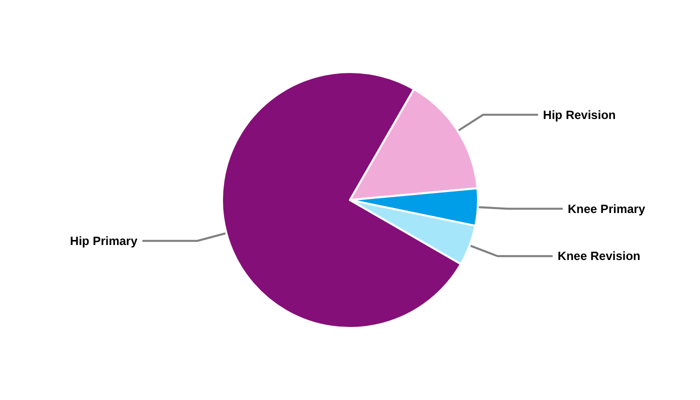  Describe the element at coordinates (104, 241) in the screenshot. I see `slice-label: Hip Primary` at that location.